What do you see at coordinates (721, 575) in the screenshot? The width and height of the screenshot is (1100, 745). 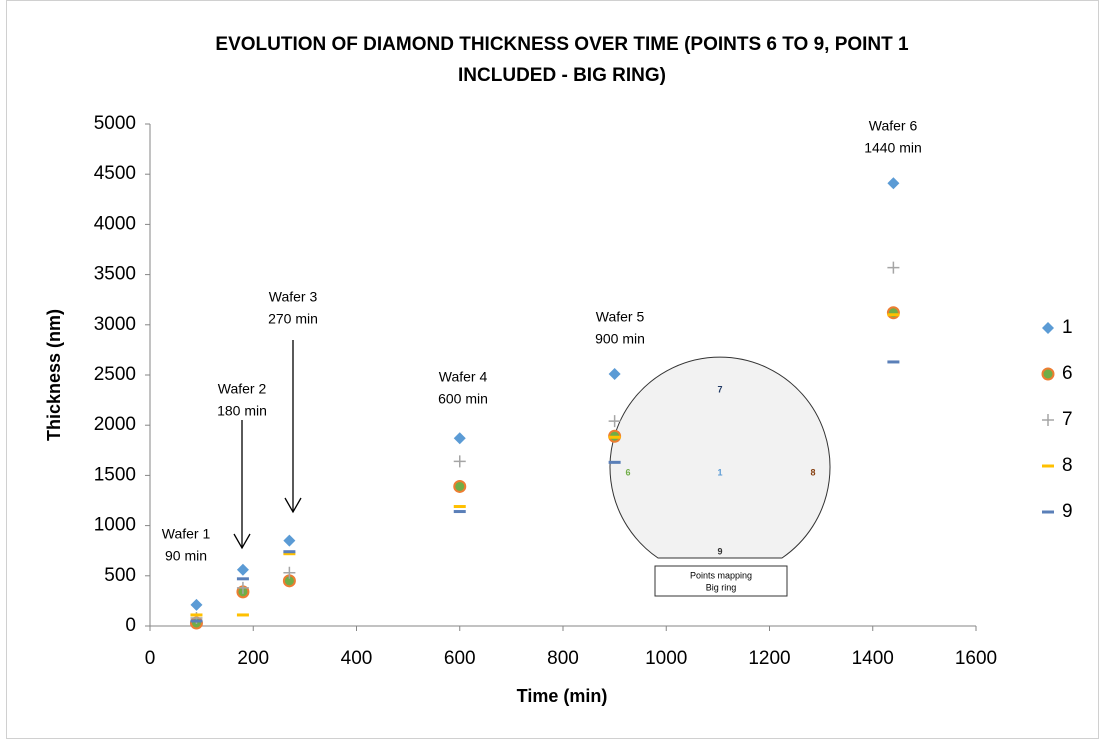 I see `inset-caption: Points mapping` at bounding box center [721, 575].